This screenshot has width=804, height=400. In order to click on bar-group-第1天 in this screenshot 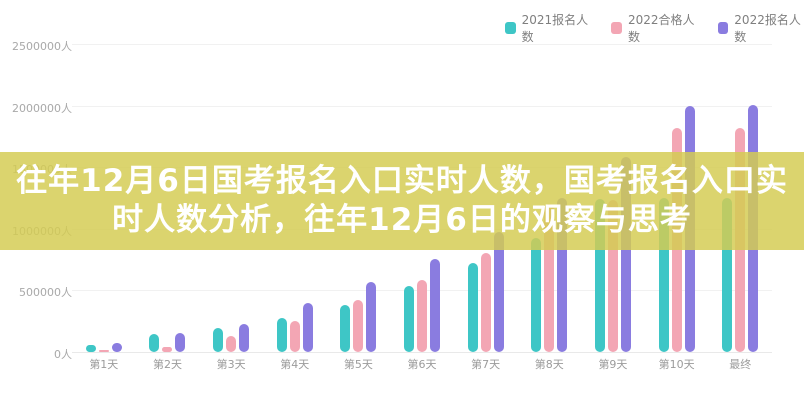, I will do `click(104, 198)`.